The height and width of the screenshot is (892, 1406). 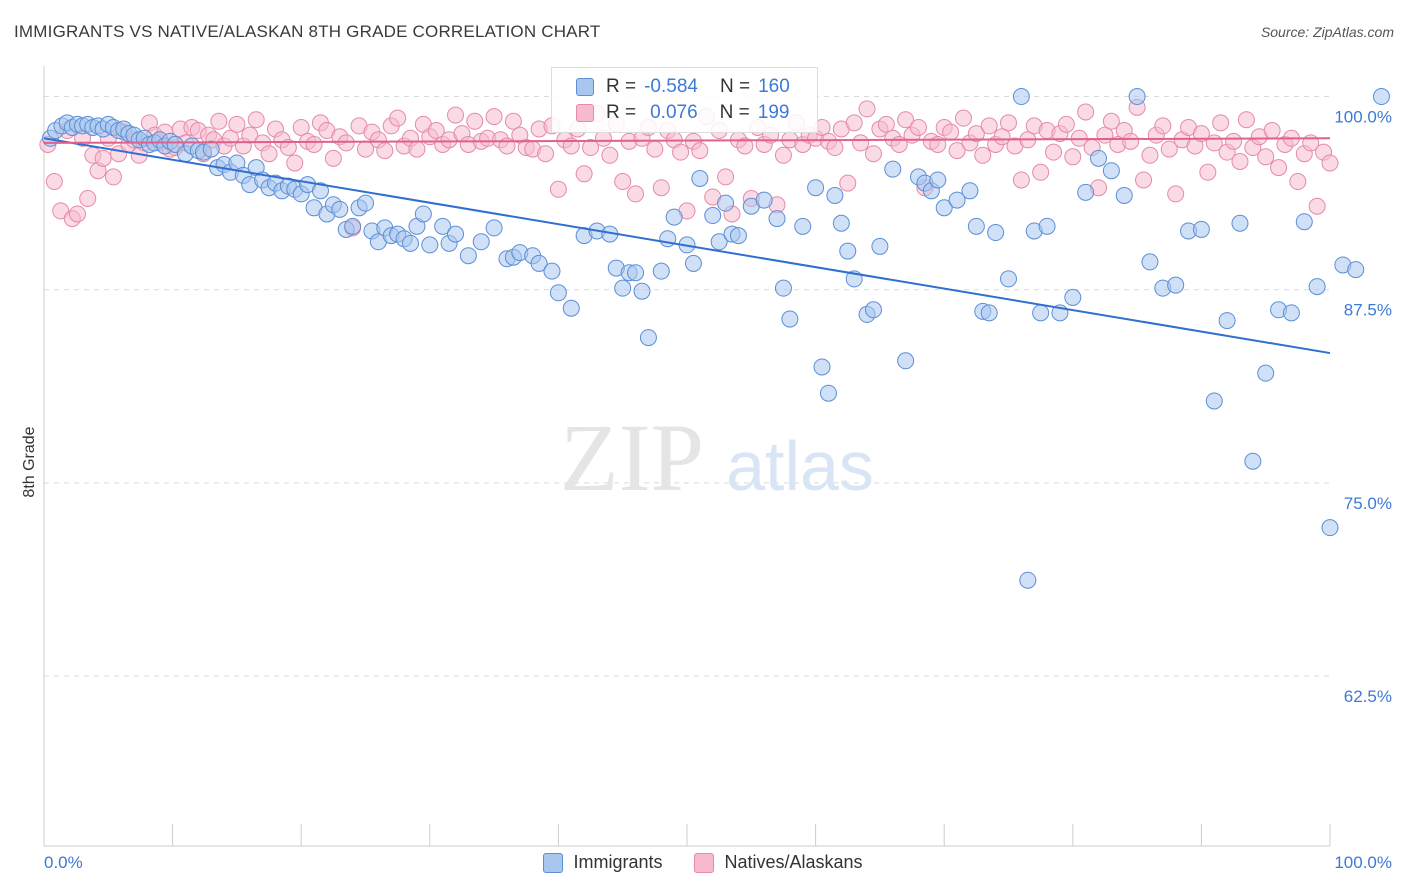 I want to click on y-tick-label: 75.0%, so click(x=1368, y=503).